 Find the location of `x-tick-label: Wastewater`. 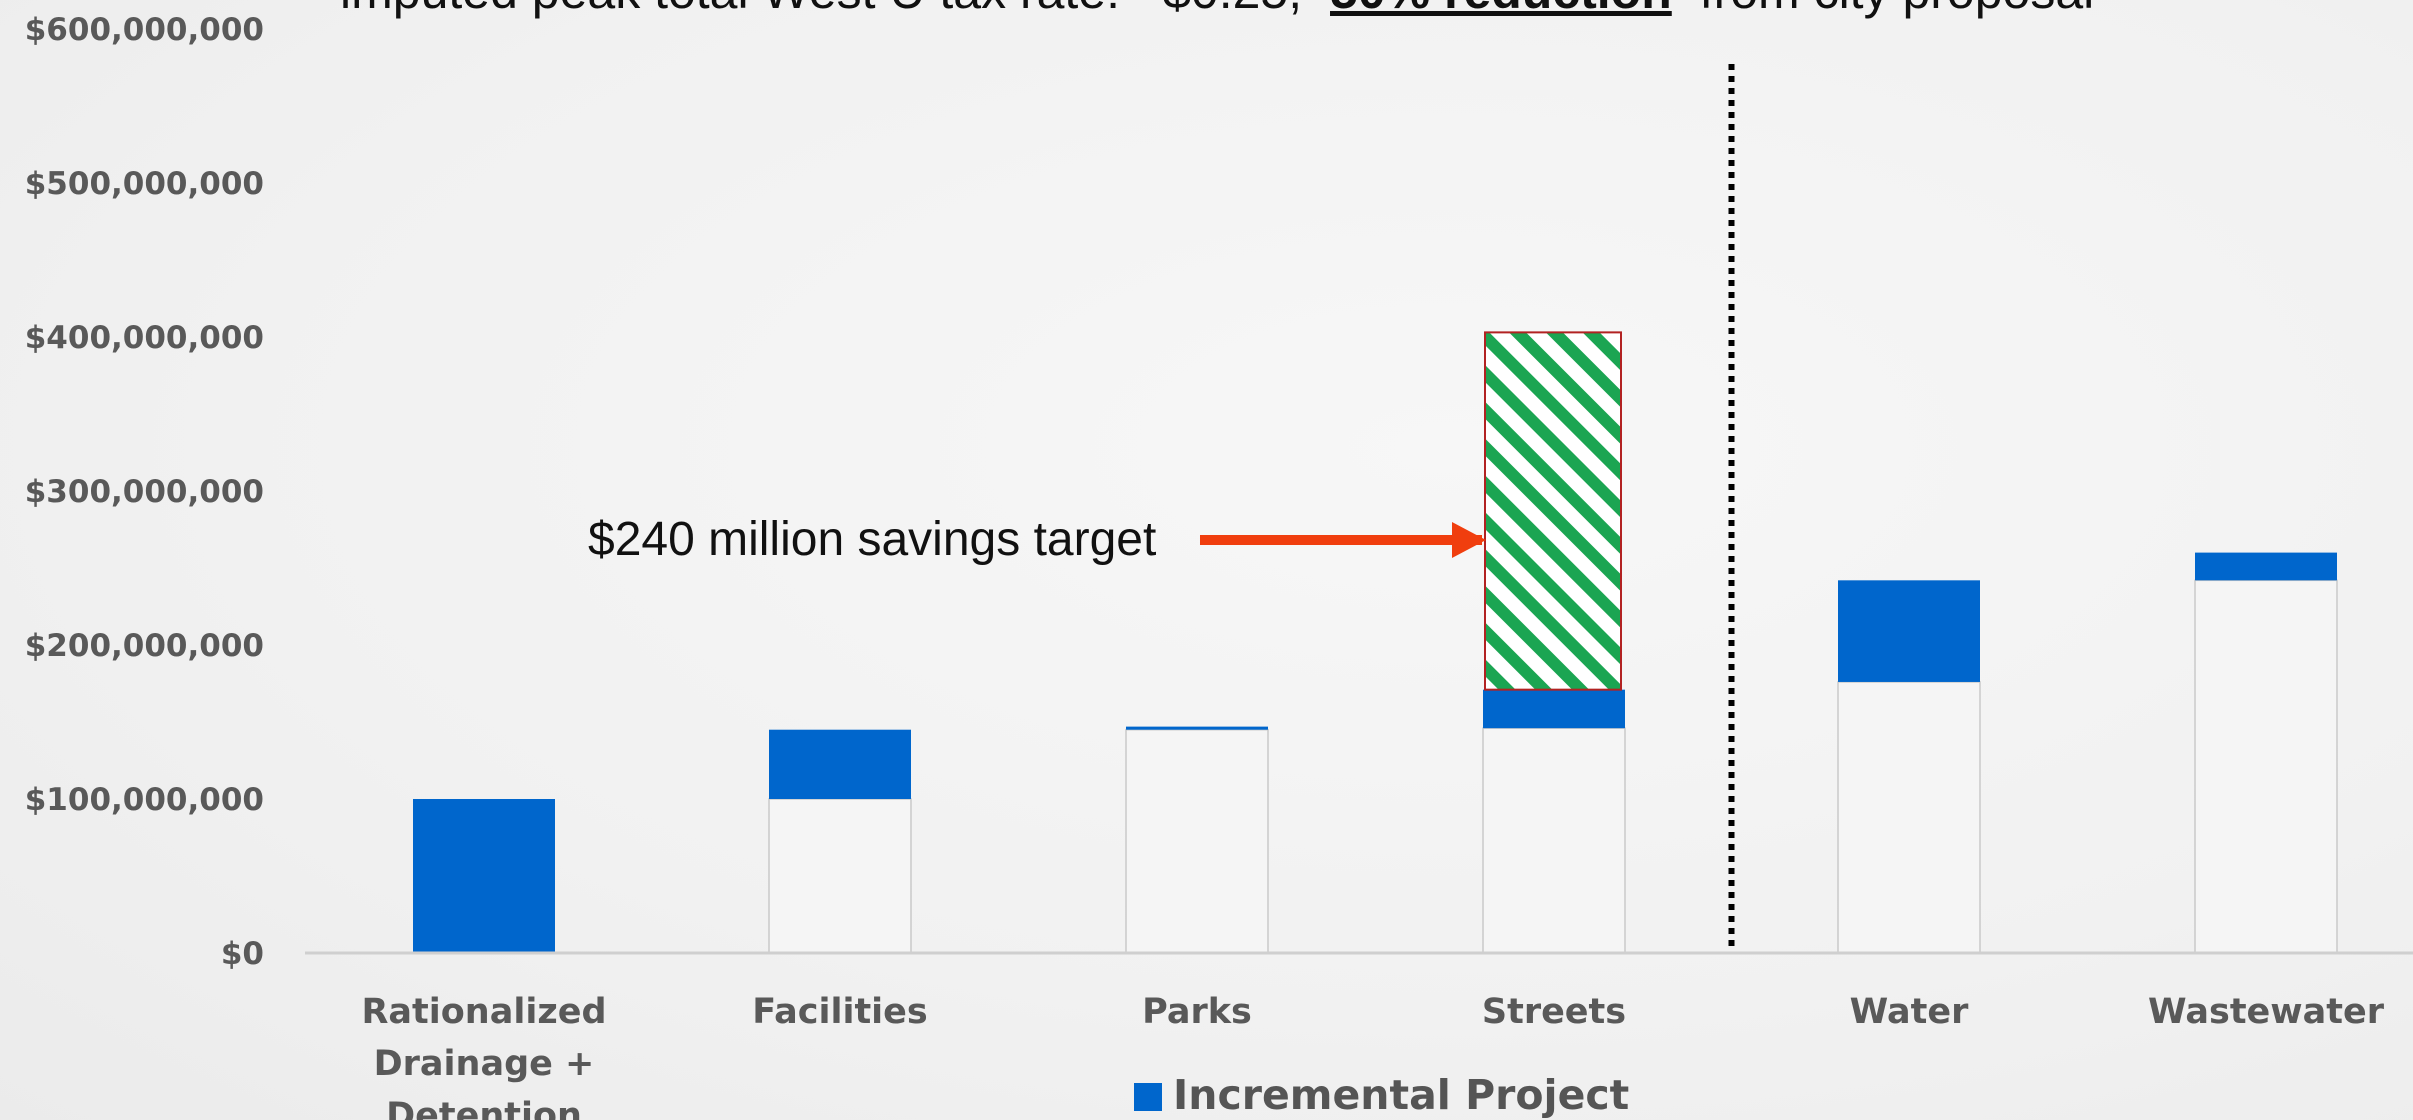

x-tick-label: Wastewater is located at coordinates (2266, 1012).